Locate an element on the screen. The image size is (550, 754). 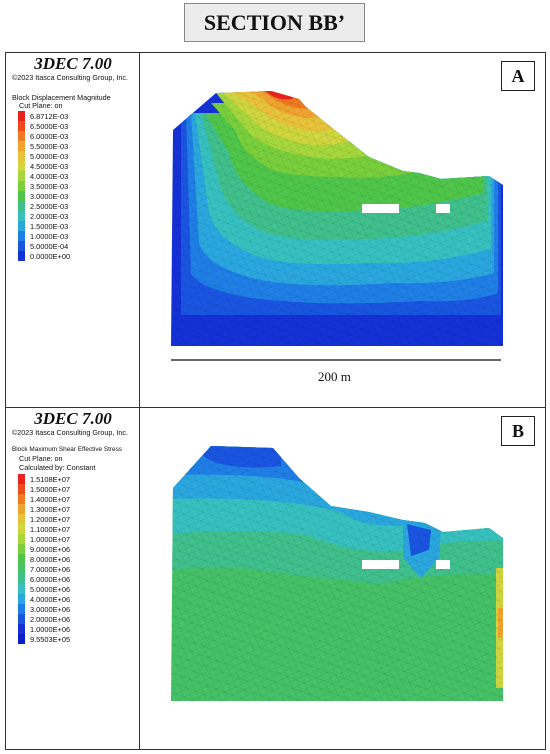
legend-label: 1.4000E+07 is located at coordinates (50, 499).